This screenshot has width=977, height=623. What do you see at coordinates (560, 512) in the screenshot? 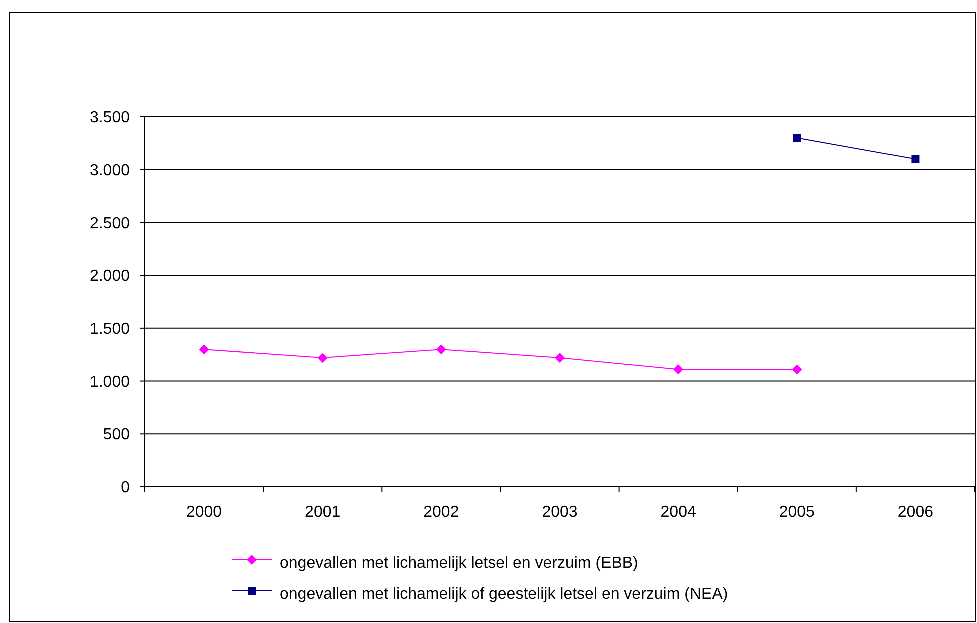
I see `x-tick-label: 2003` at bounding box center [560, 512].